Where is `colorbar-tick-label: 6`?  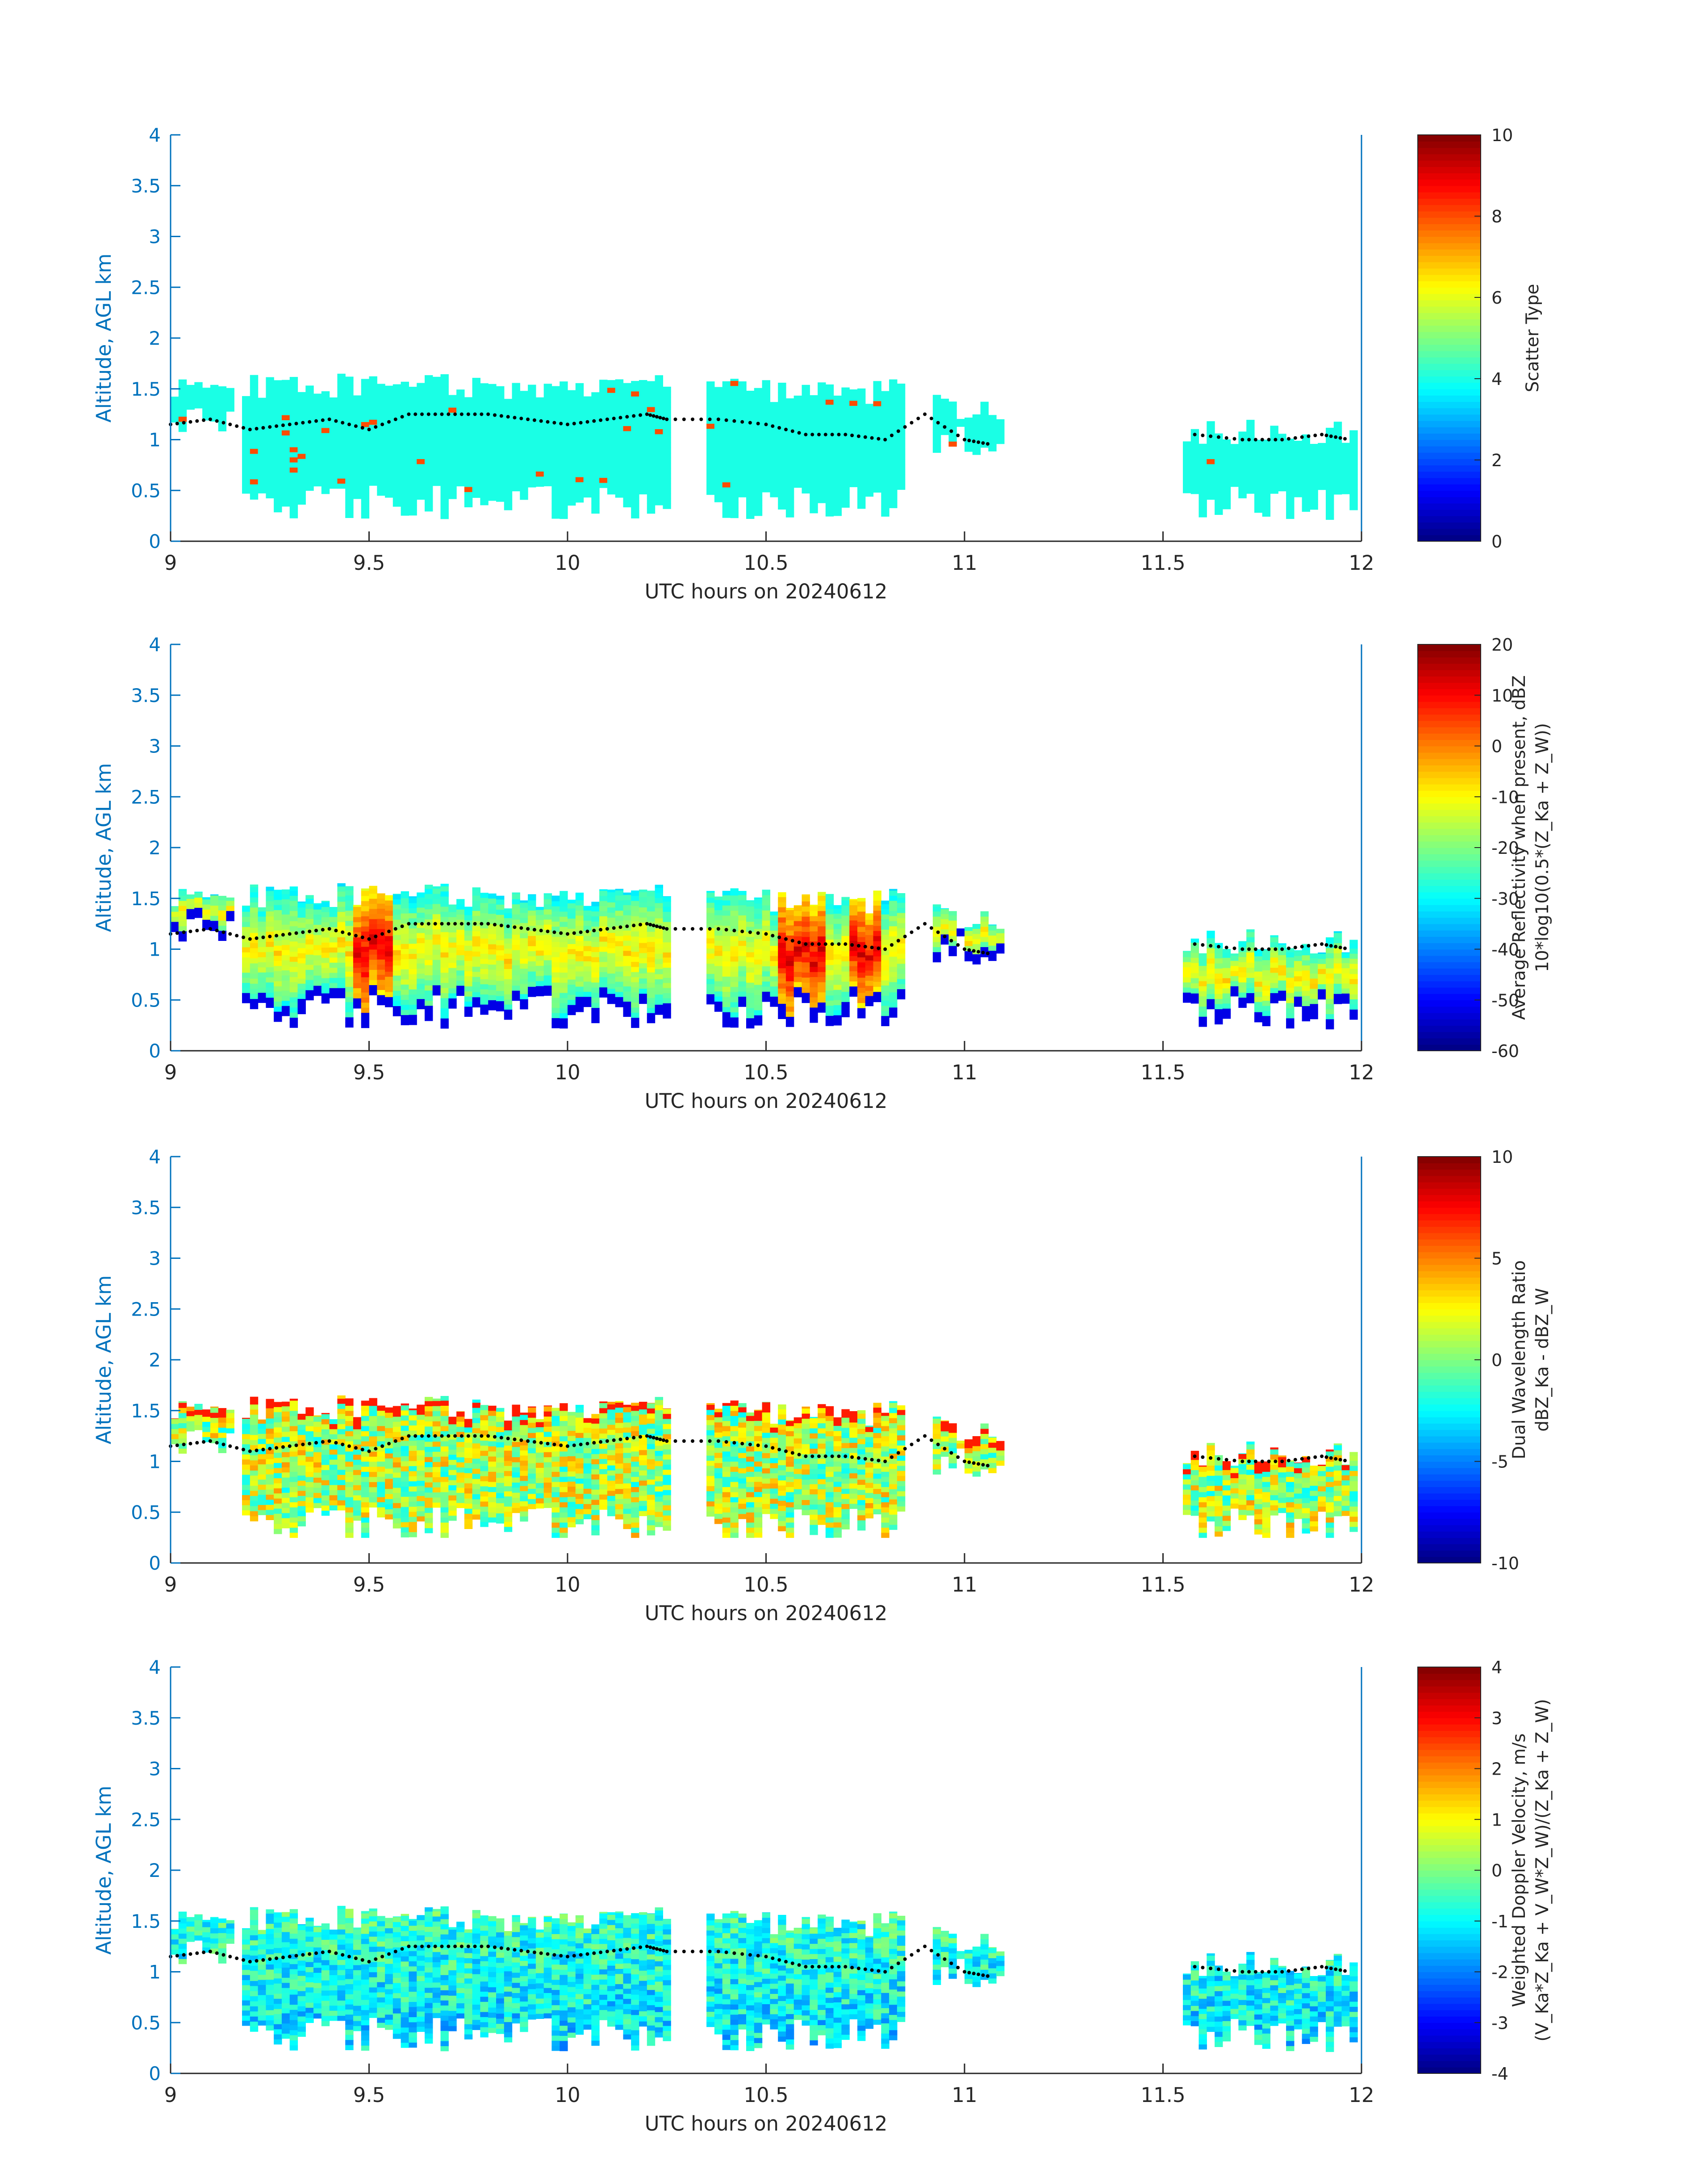
colorbar-tick-label: 6 is located at coordinates (1496, 298).